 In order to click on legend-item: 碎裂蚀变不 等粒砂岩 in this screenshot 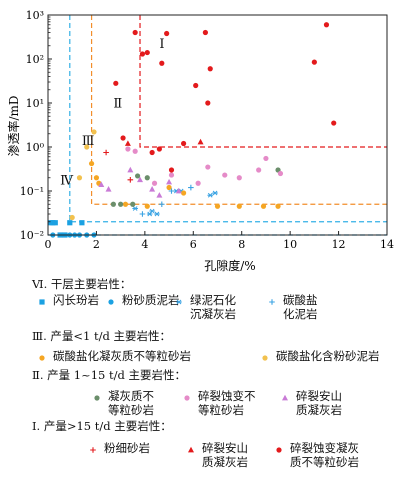, I will do `click(218, 403)`.